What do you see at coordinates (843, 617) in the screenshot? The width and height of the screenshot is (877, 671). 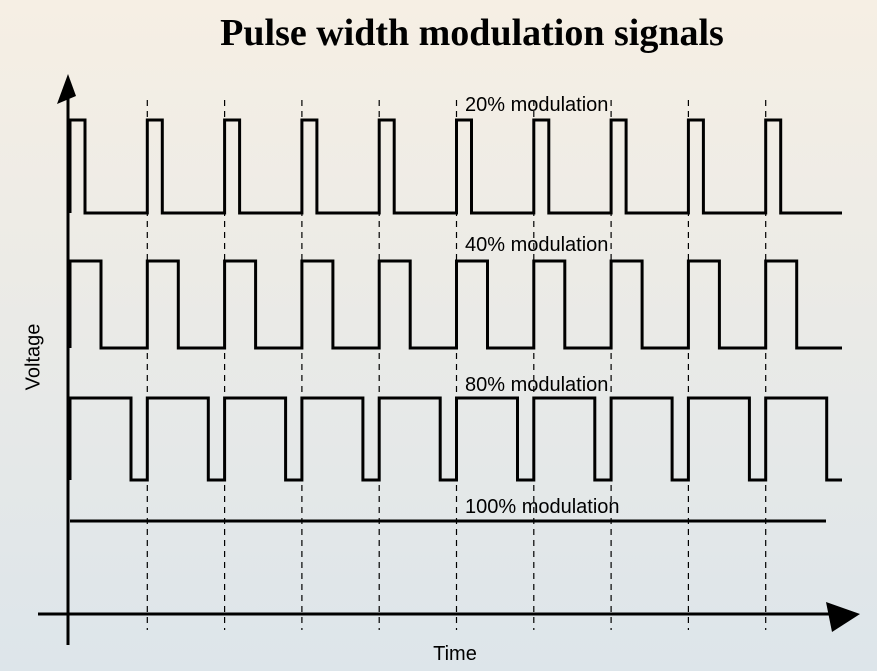 I see `x-axis-arrow` at bounding box center [843, 617].